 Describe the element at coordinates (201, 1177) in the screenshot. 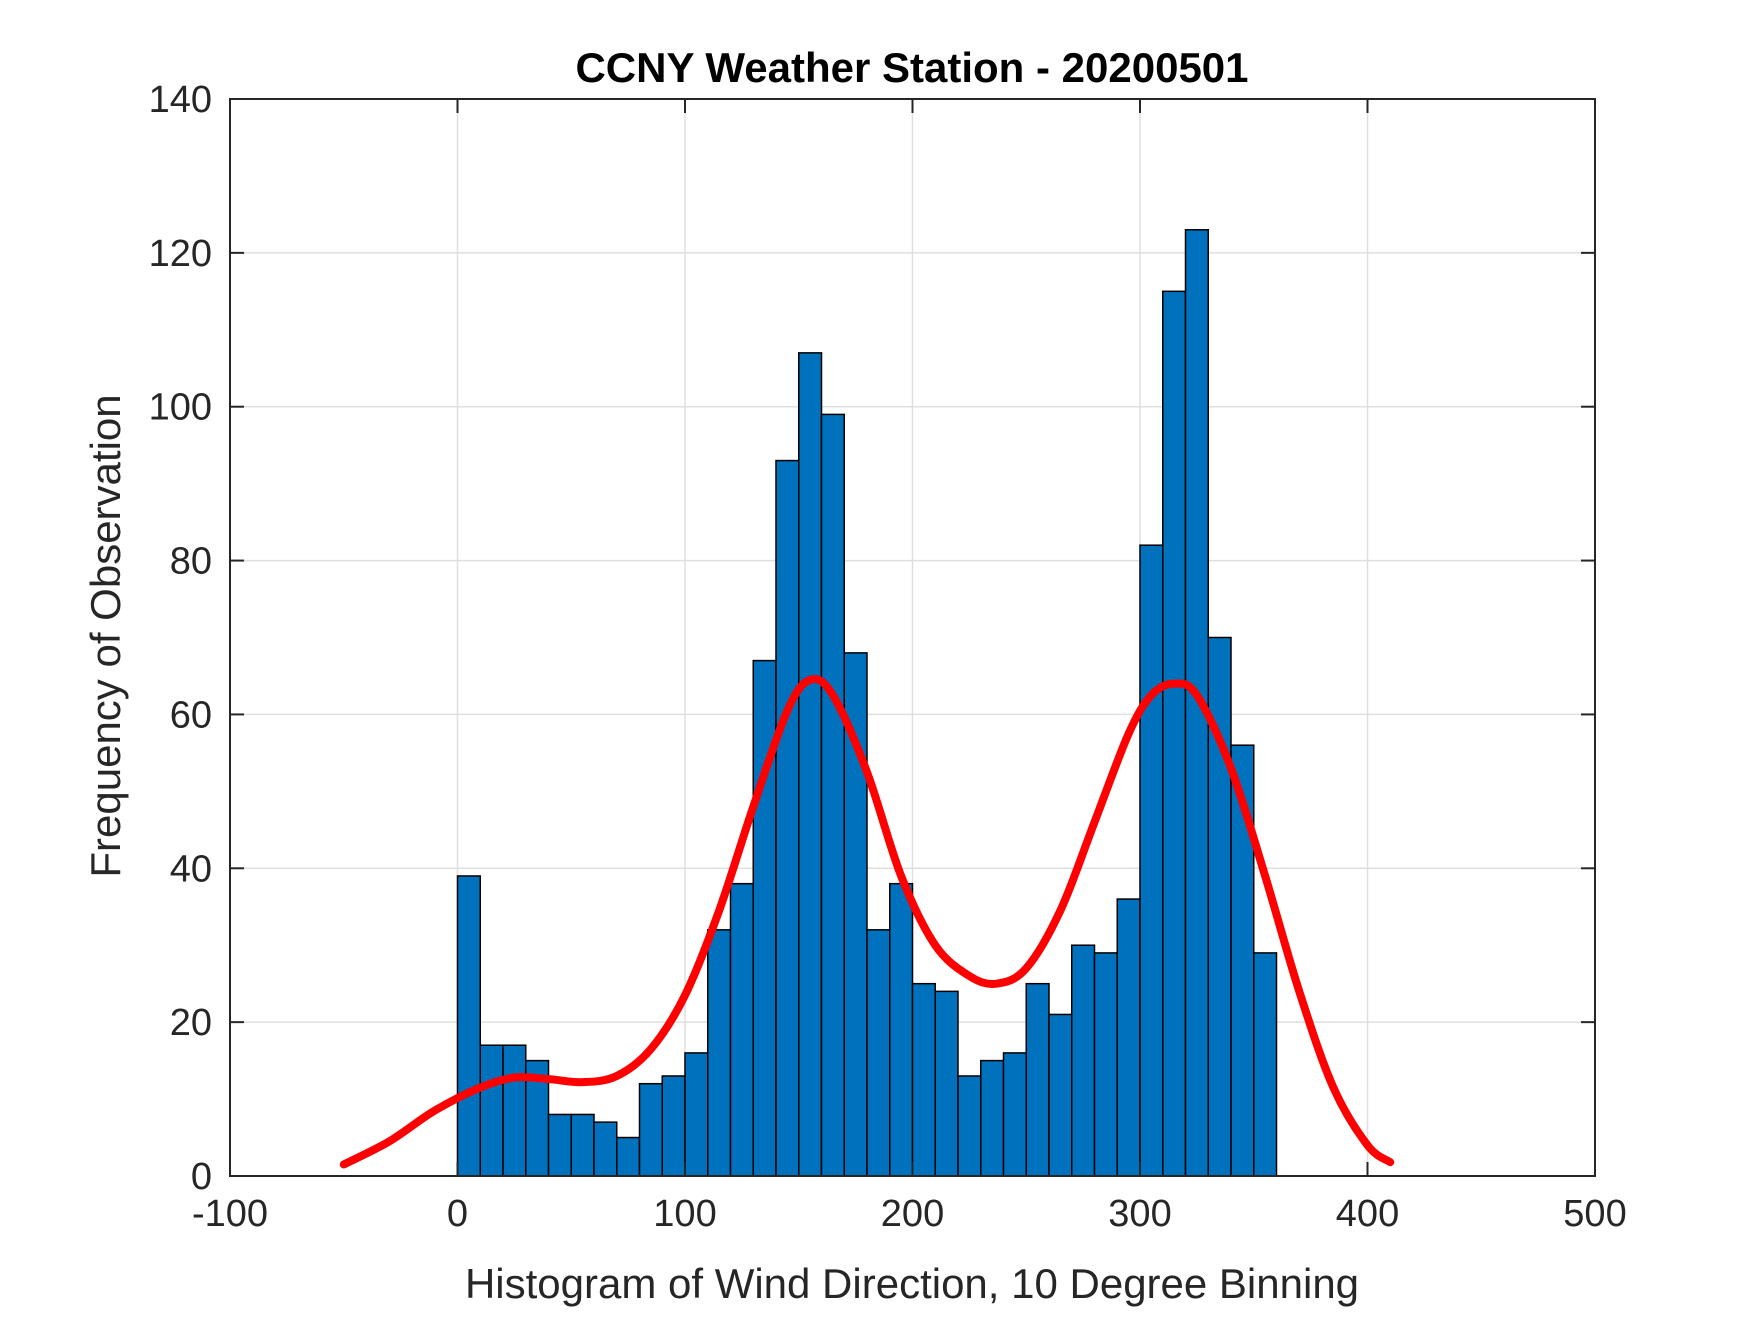

I see `y-tick-label: 0` at that location.